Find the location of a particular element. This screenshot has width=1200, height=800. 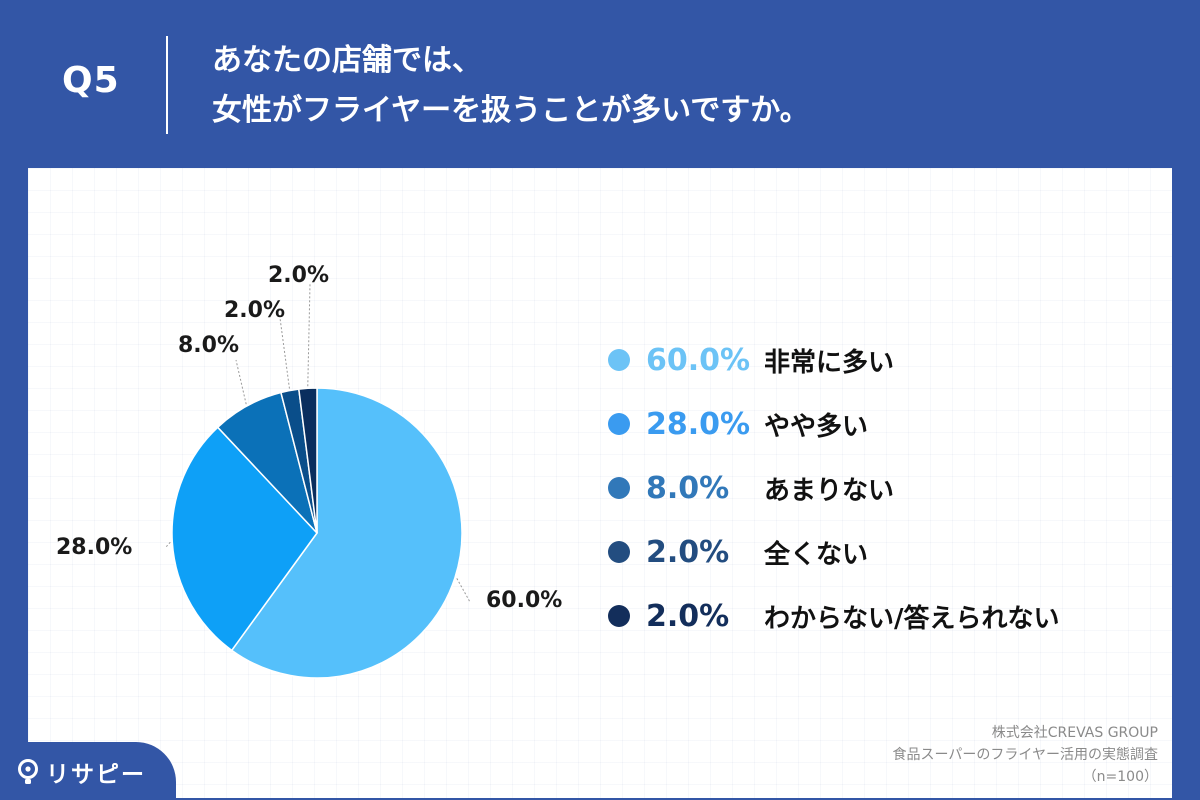

legend-item-dont-know: 2.0% わからない/答えられない is located at coordinates (878, 616).